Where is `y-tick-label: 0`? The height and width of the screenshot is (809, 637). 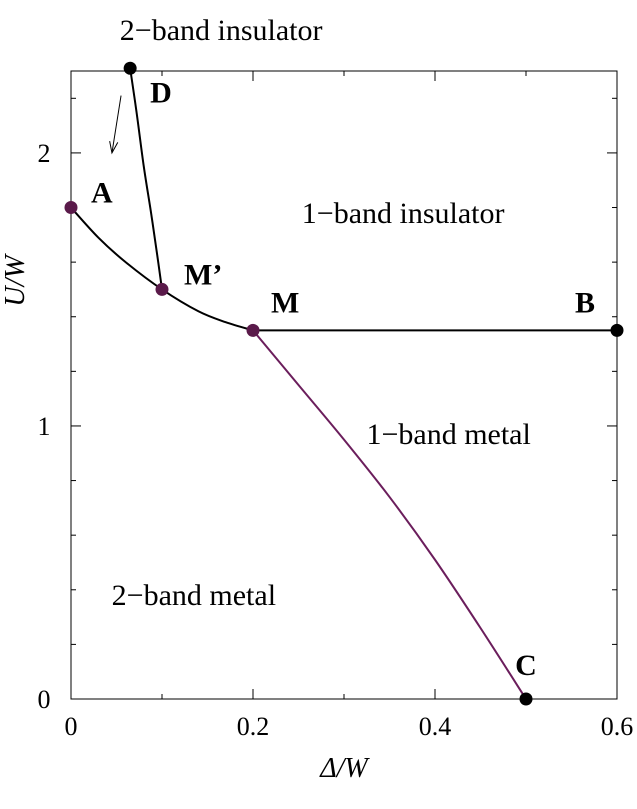
y-tick-label: 0 is located at coordinates (44, 699).